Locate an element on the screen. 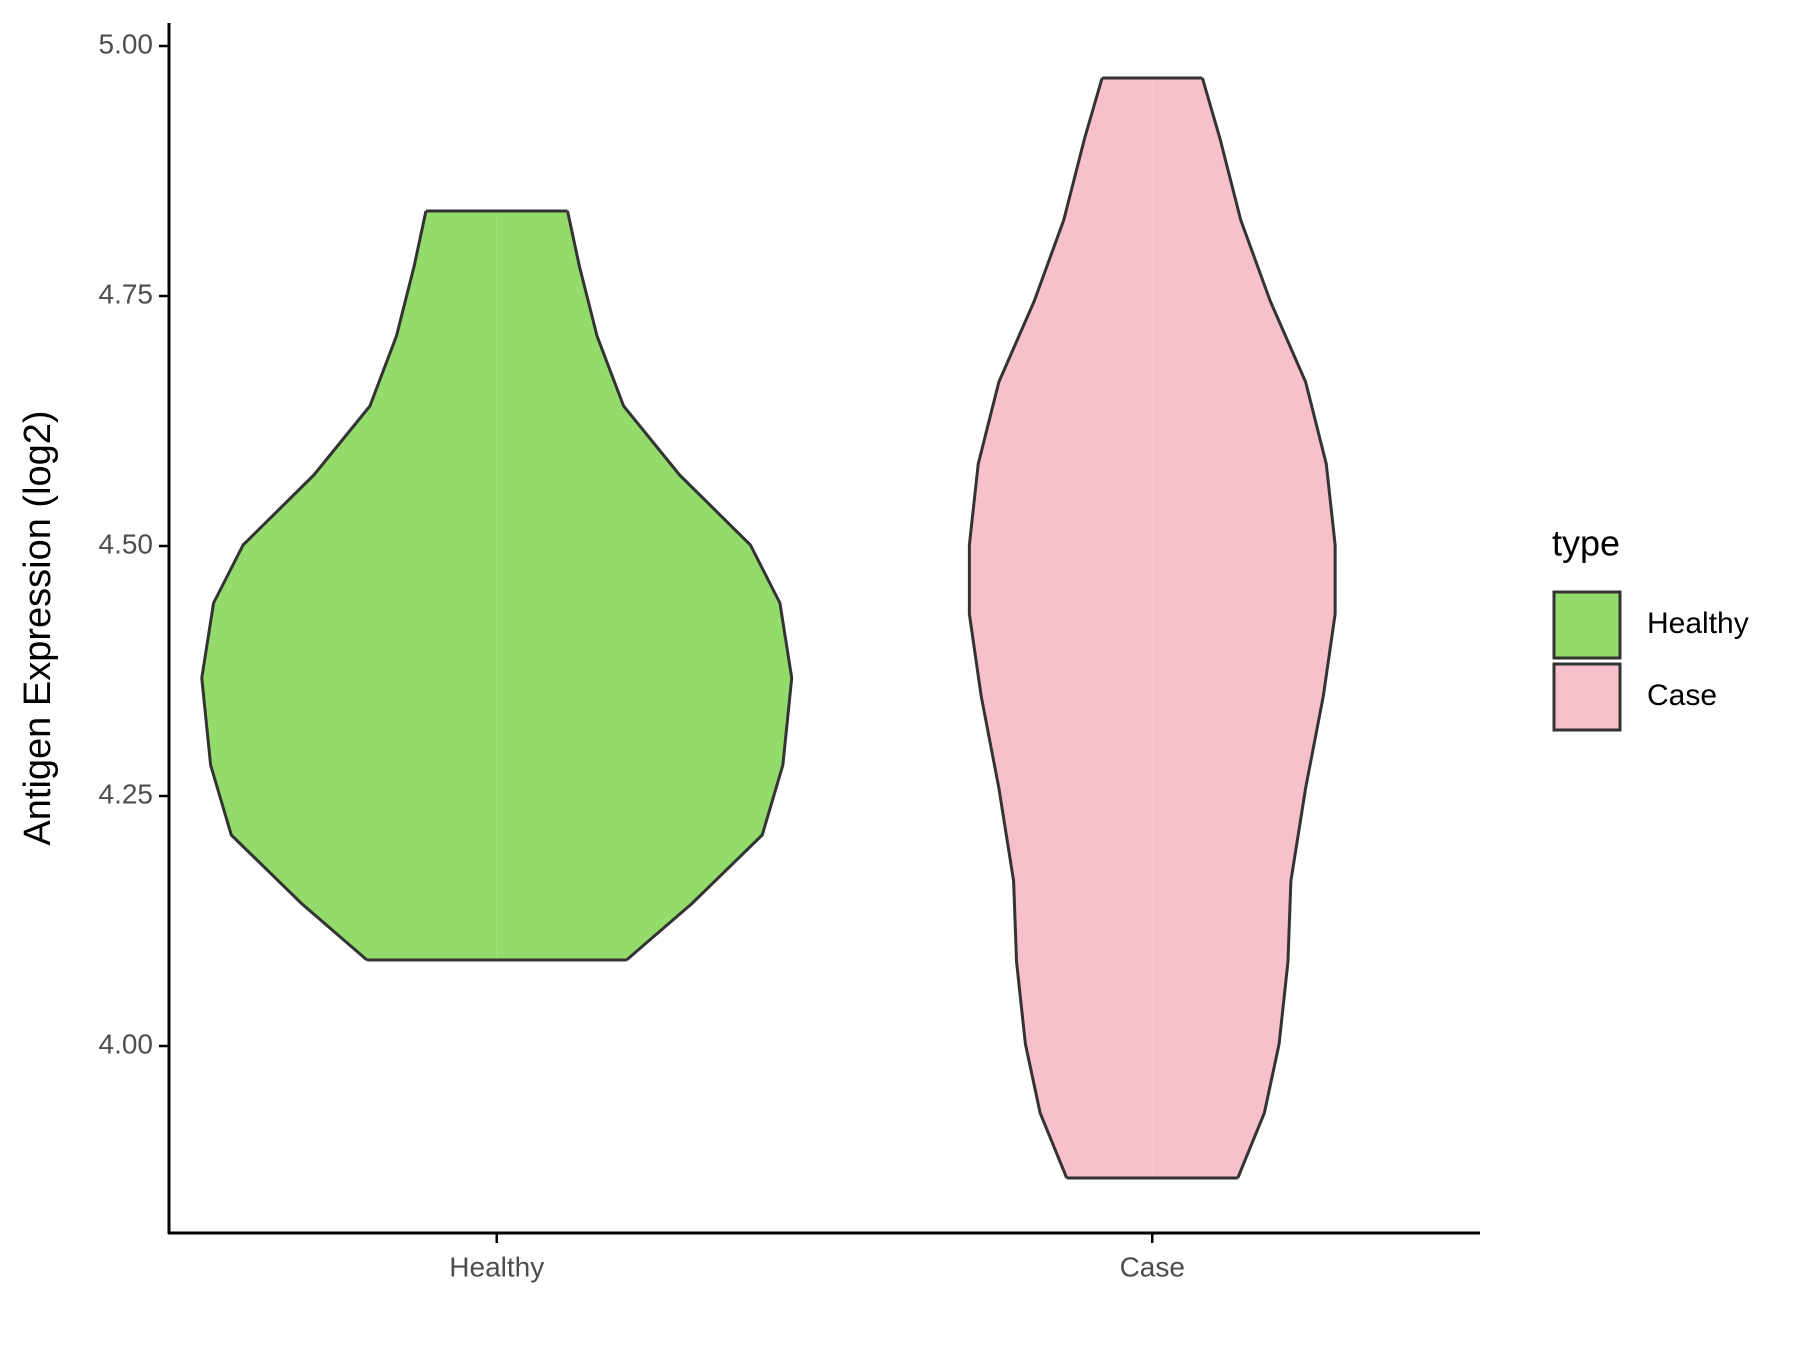  y-tick-label: 5.00 is located at coordinates (126, 43).